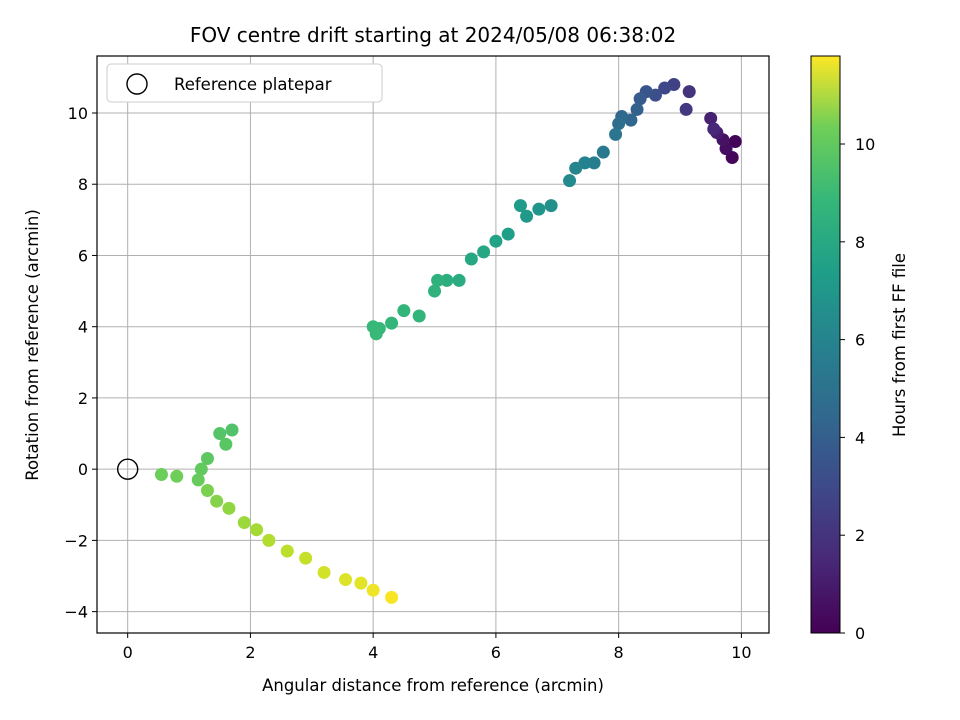 This screenshot has width=960, height=720. Describe the element at coordinates (741, 652) in the screenshot. I see `x-tick-label: 10` at that location.